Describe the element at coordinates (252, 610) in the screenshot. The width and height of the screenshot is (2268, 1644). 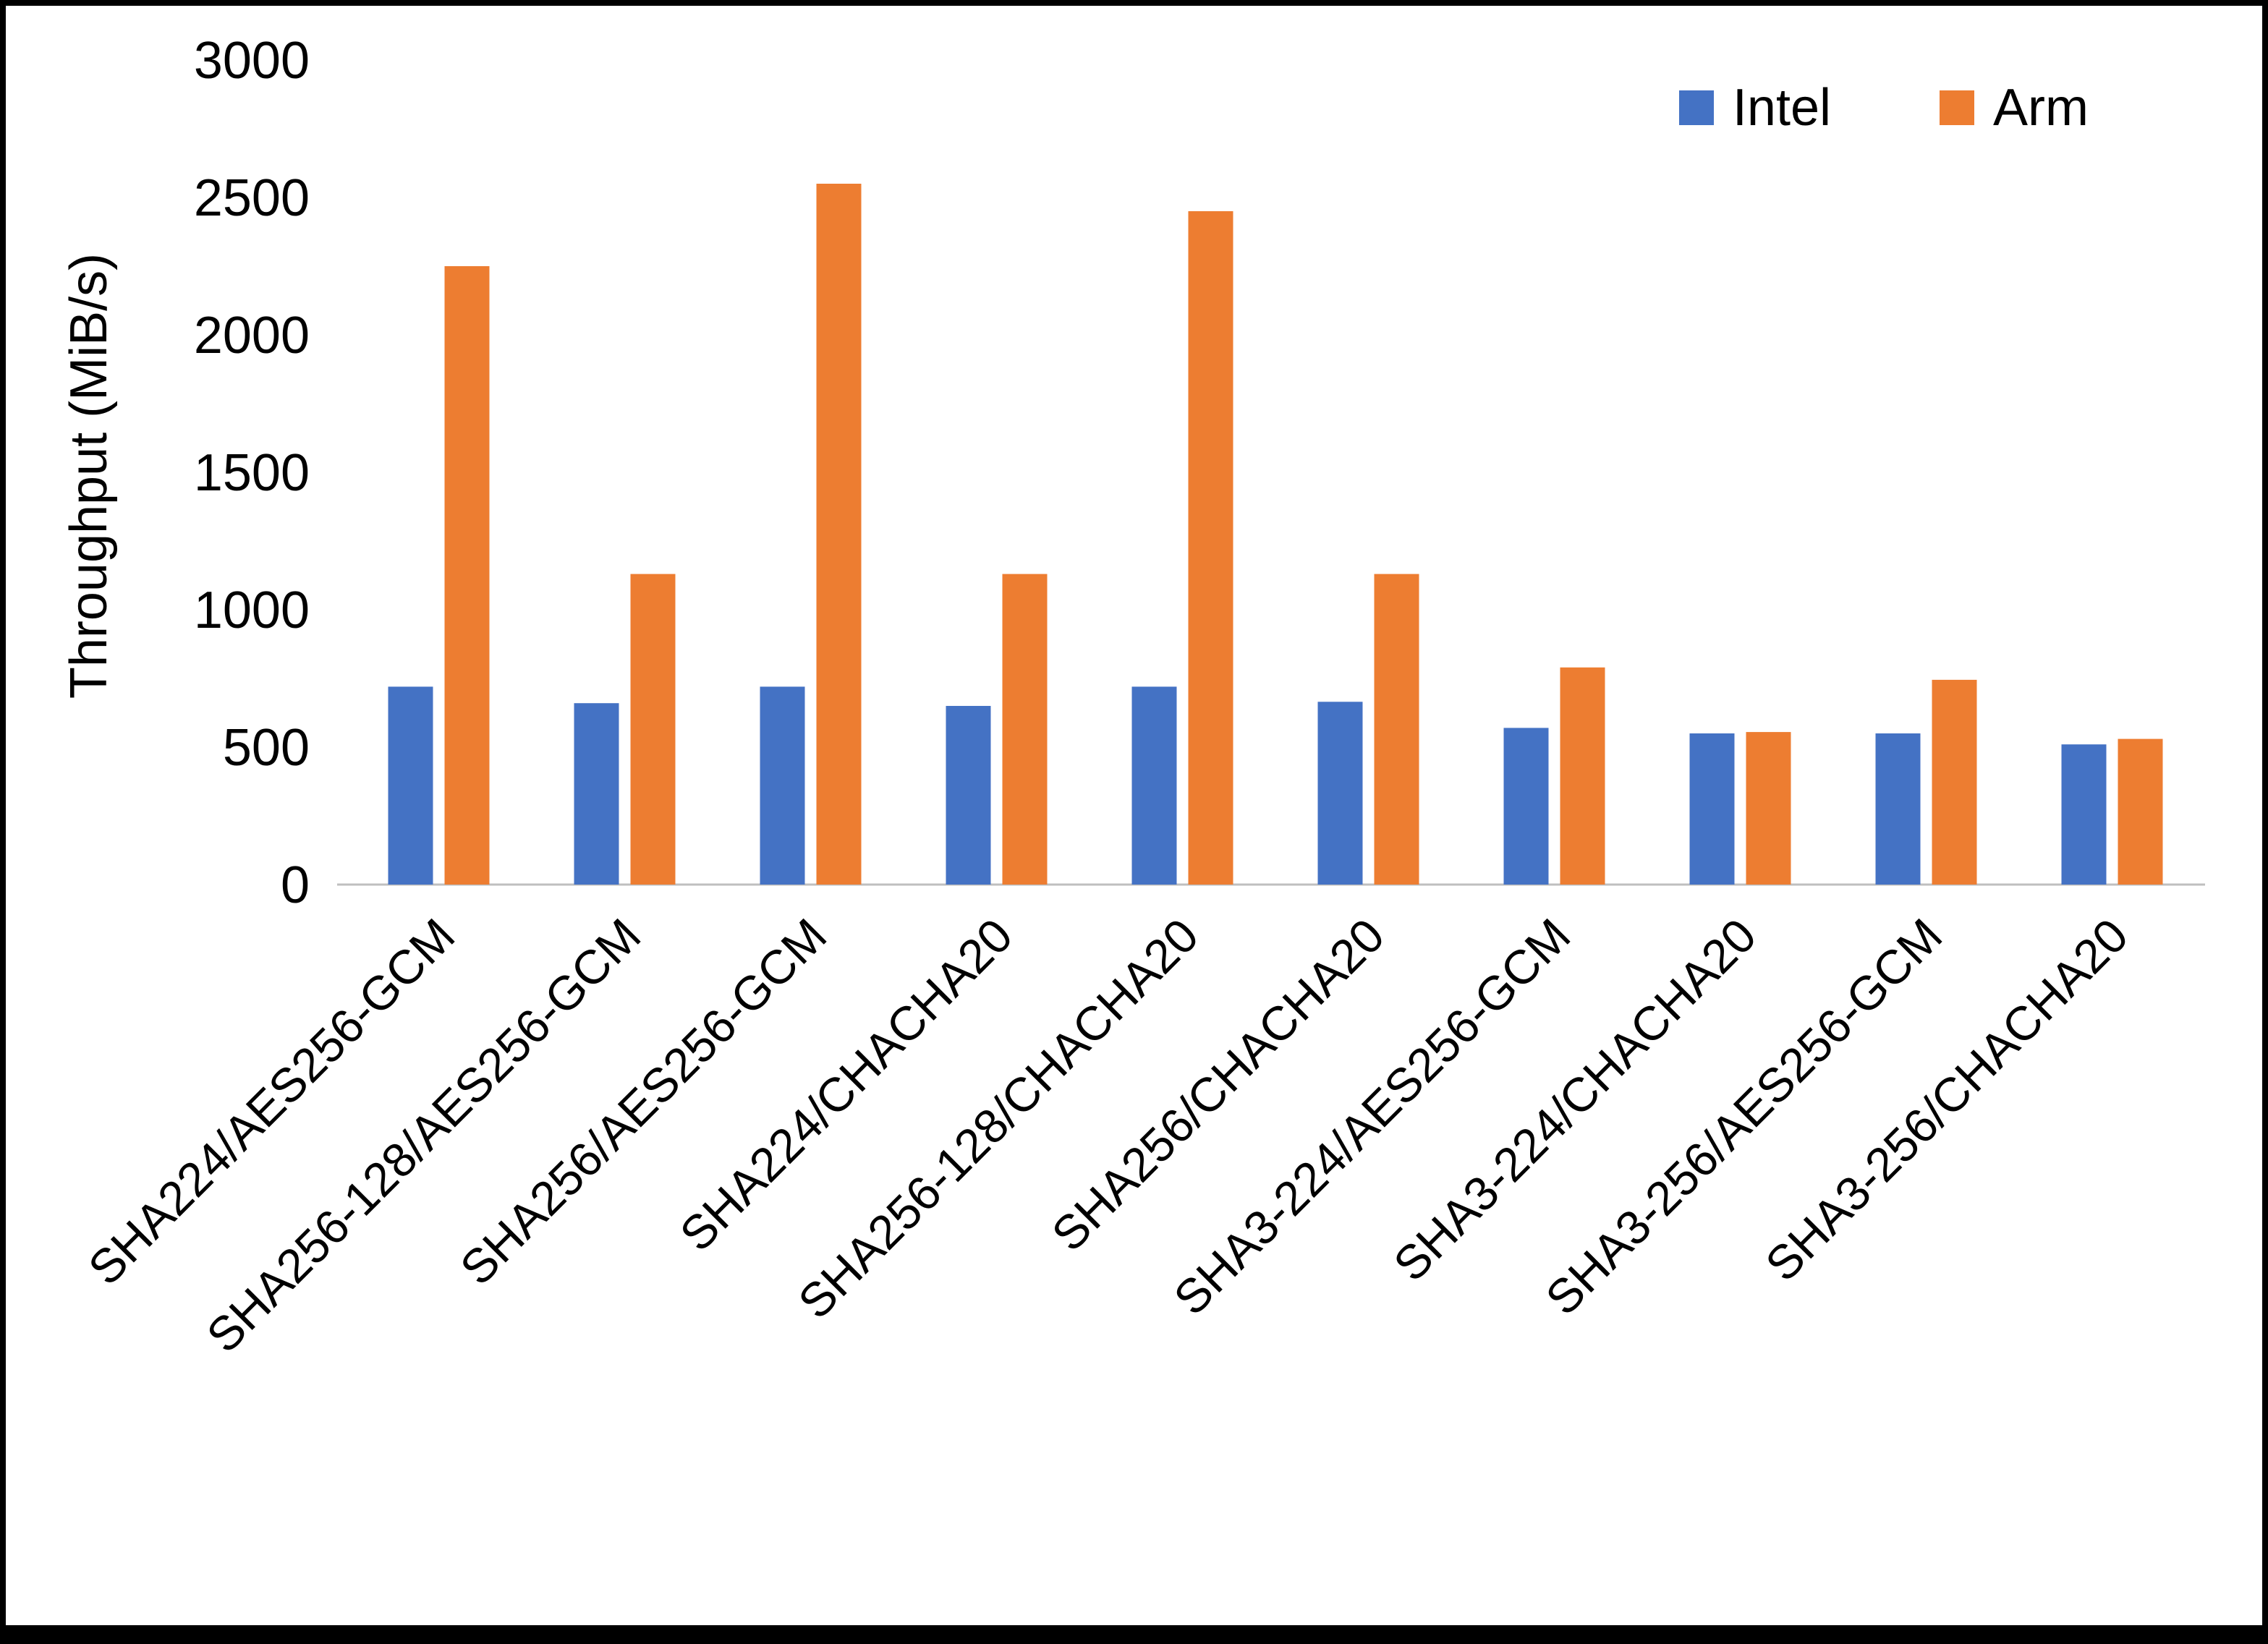
I see `y-tick-label: 1000` at that location.